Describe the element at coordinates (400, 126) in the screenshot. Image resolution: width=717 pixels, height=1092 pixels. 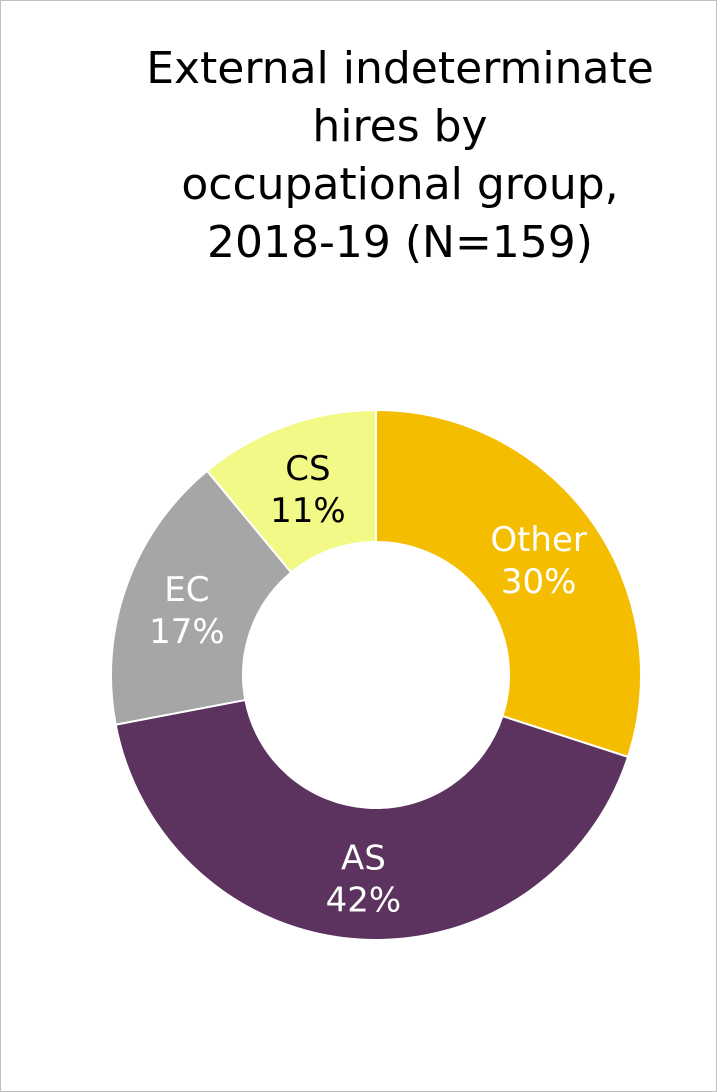
I see `chart-title-line-2: hires by` at that location.